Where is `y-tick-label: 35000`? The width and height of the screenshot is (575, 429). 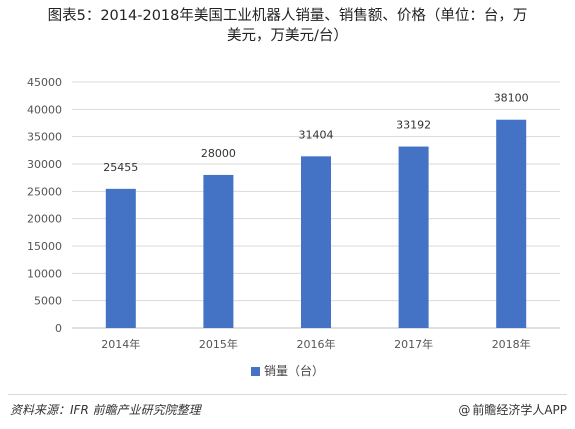
y-tick-label: 35000 is located at coordinates (44, 137).